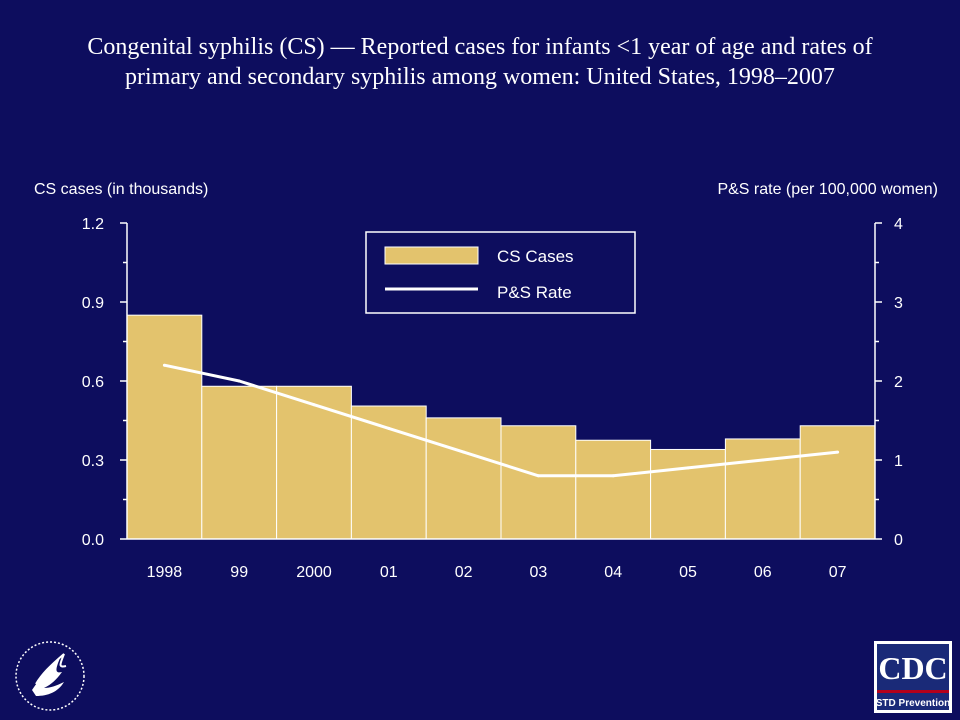 This screenshot has width=960, height=720. I want to click on cdc-logo: CDC STD Prevention, so click(913, 677).